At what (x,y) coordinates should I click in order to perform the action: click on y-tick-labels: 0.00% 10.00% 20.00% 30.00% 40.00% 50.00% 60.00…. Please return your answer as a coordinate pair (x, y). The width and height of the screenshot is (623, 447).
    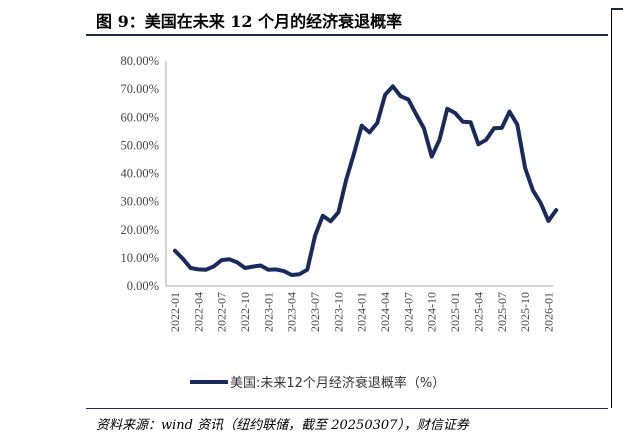
    Looking at the image, I should click on (139, 173).